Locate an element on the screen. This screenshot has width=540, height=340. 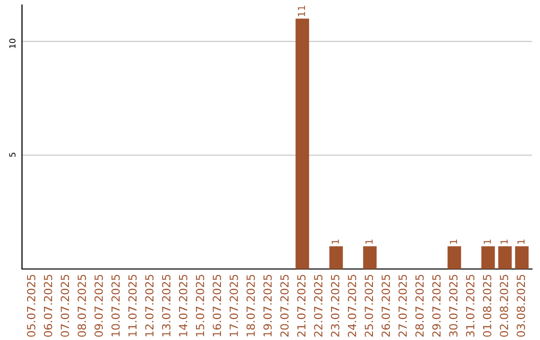
x-tick-label: 17.07.2025 is located at coordinates (234, 305).